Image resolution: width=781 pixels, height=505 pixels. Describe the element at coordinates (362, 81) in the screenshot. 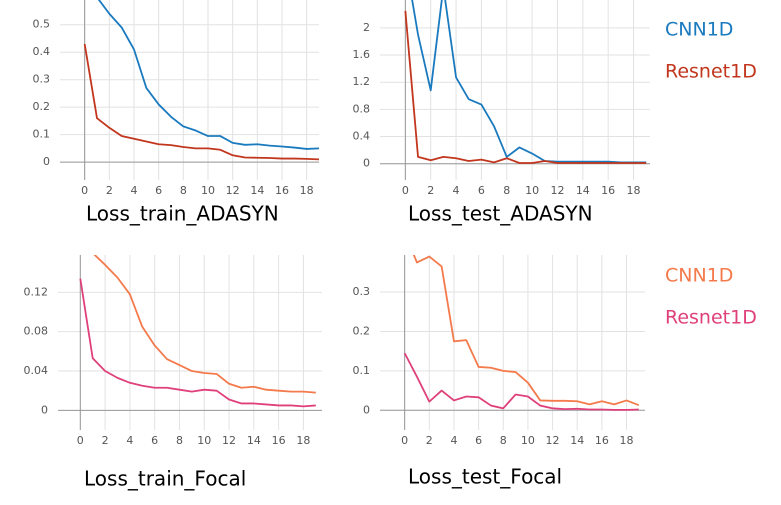

I see `y-tick-label: 1.2` at that location.